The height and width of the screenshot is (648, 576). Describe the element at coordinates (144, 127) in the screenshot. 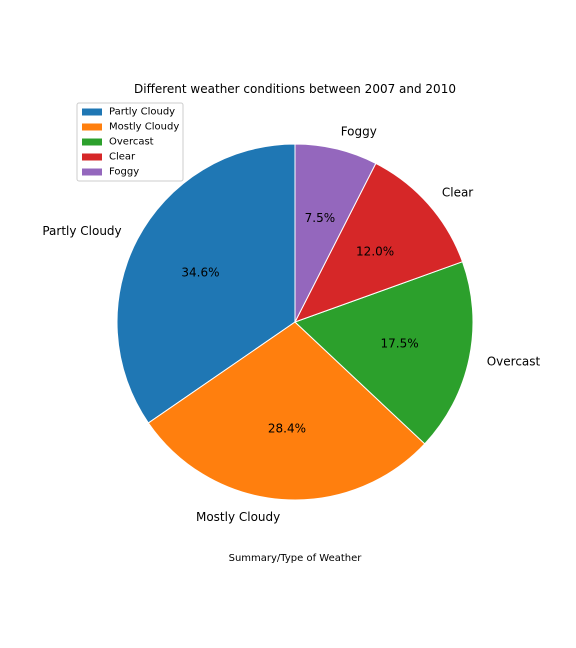

I see `legend-entry-mostly-cloudy: Mostly Cloudy` at that location.